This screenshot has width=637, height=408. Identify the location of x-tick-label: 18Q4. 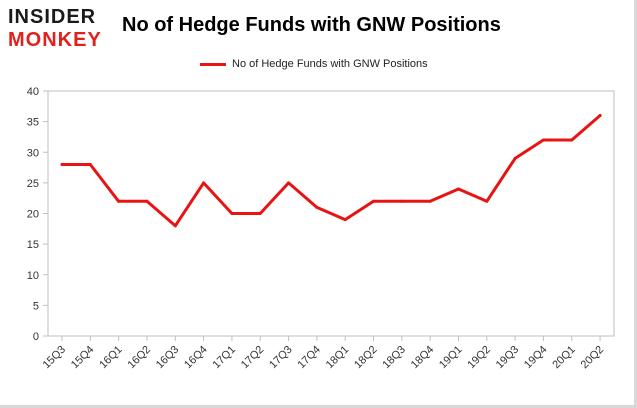
(423, 358).